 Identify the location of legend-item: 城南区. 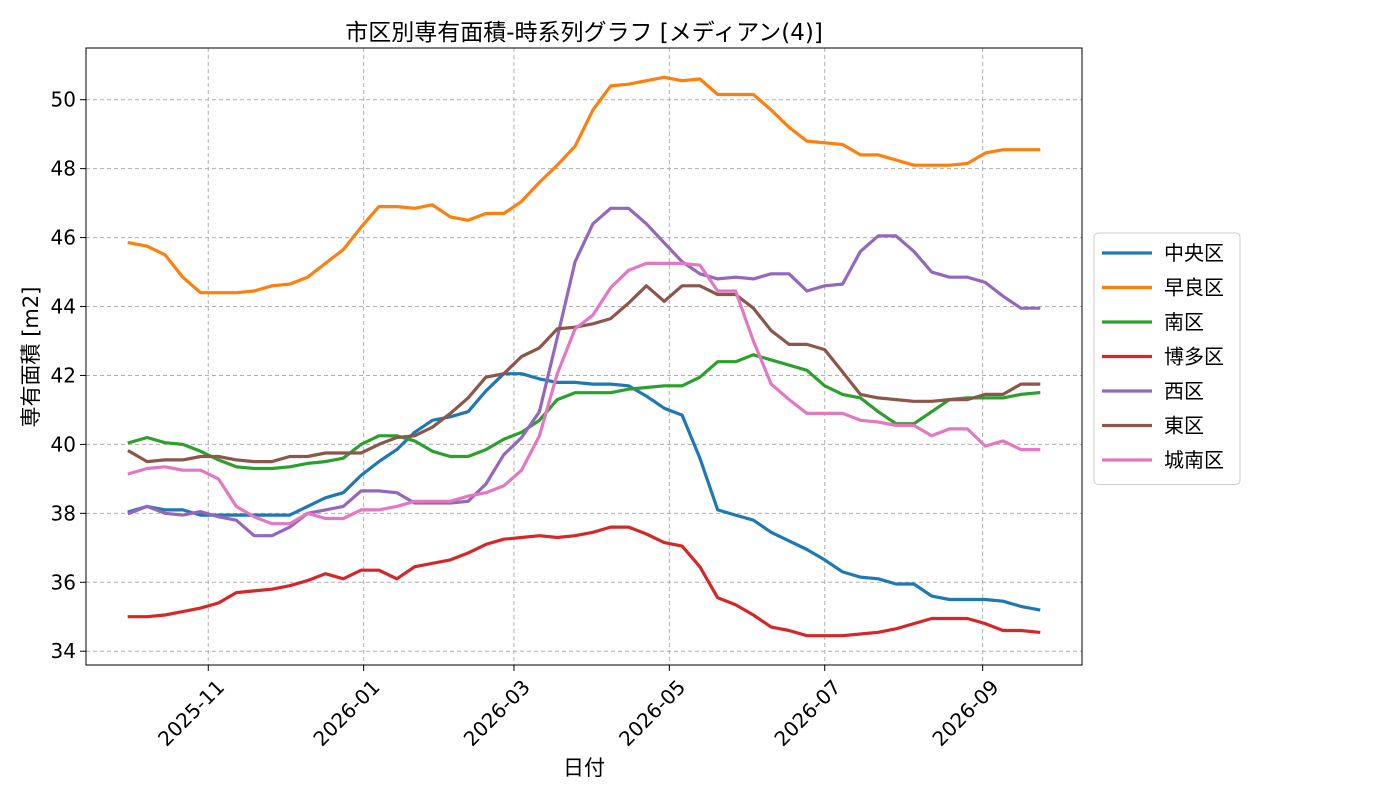
(1163, 460).